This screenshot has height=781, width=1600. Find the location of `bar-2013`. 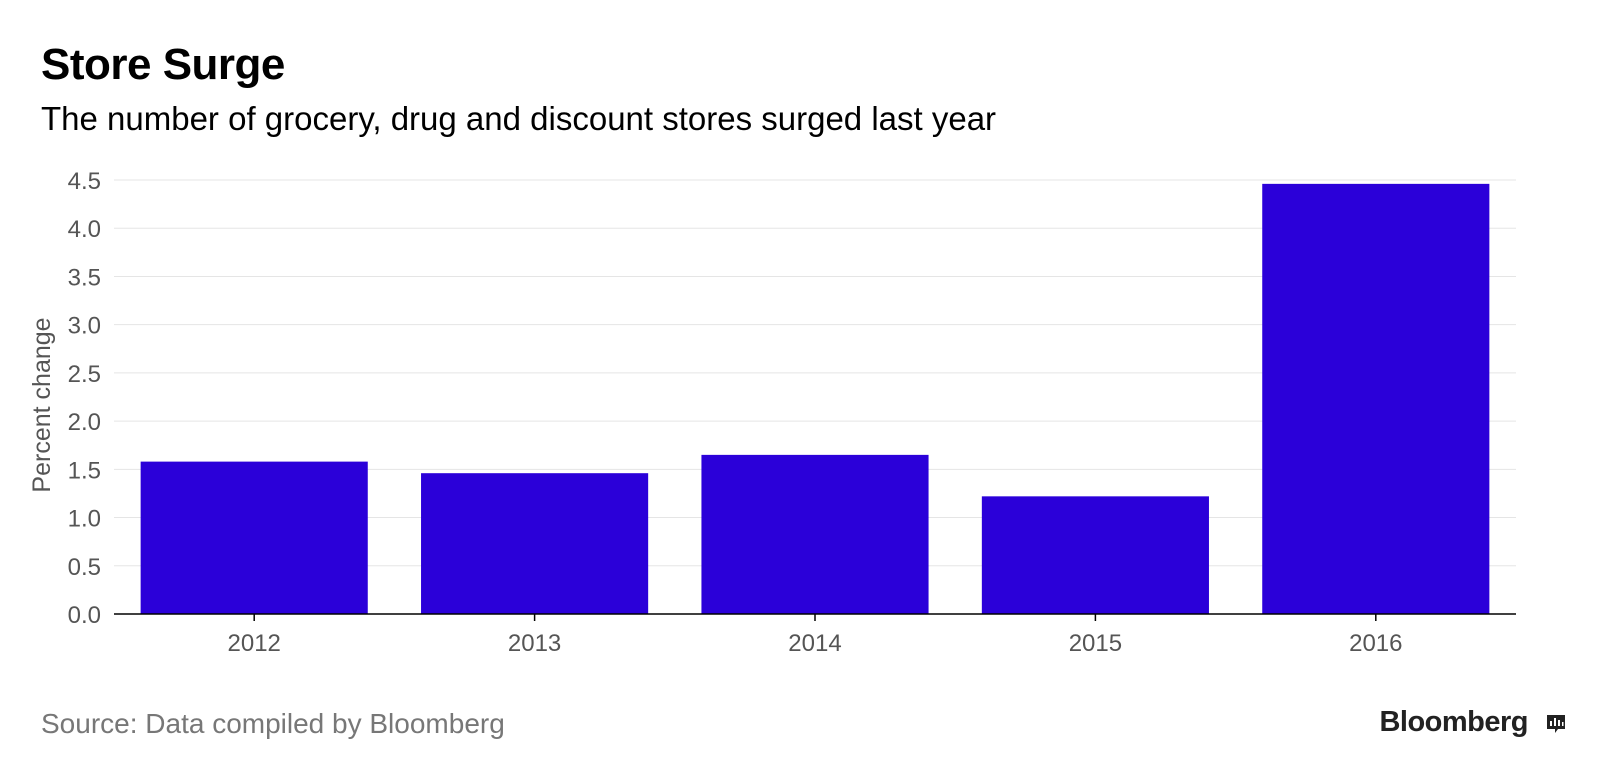

bar-2013 is located at coordinates (535, 543).